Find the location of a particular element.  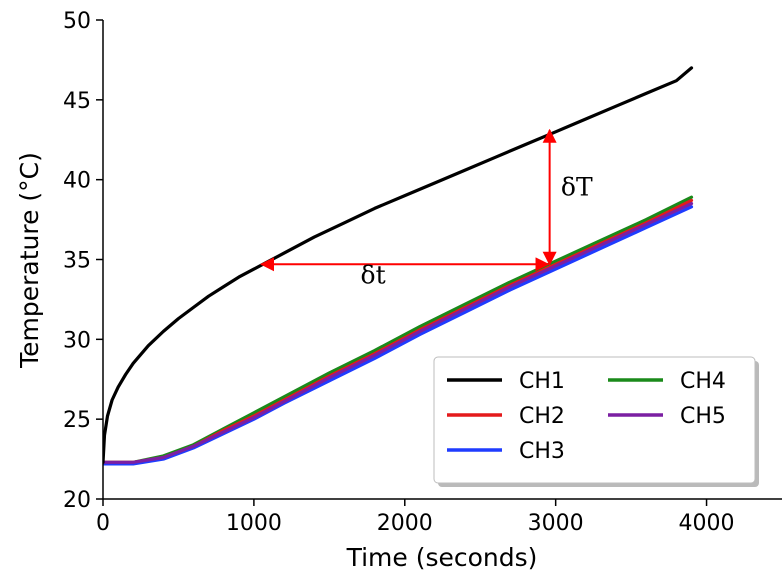

y-tick-label: 35 is located at coordinates (77, 261).